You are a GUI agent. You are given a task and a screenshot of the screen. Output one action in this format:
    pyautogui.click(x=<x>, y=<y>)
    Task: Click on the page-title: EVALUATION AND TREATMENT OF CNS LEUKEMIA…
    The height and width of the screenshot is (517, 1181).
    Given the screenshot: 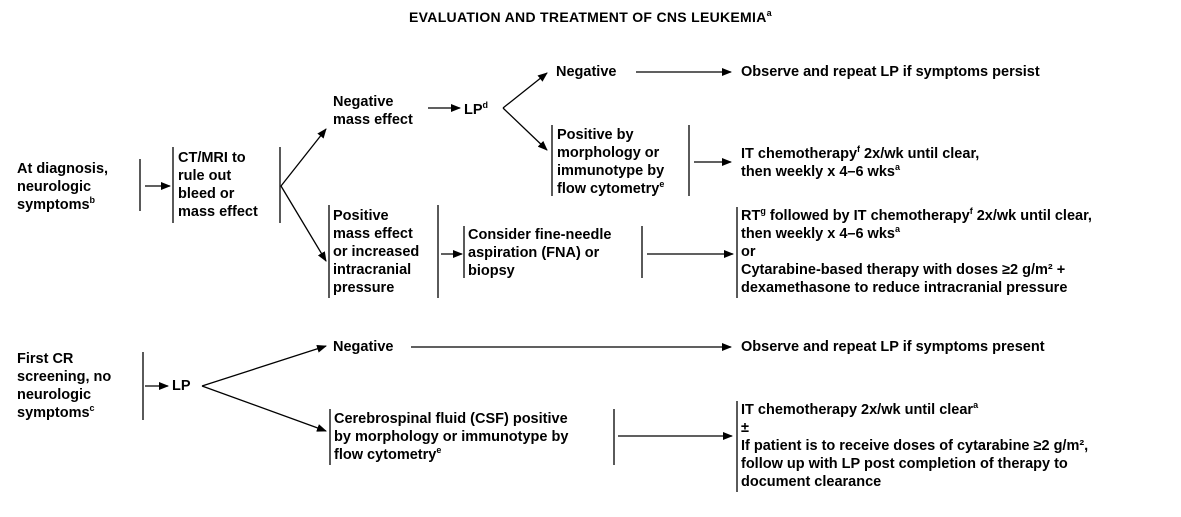 What is the action you would take?
    pyautogui.click(x=590, y=17)
    